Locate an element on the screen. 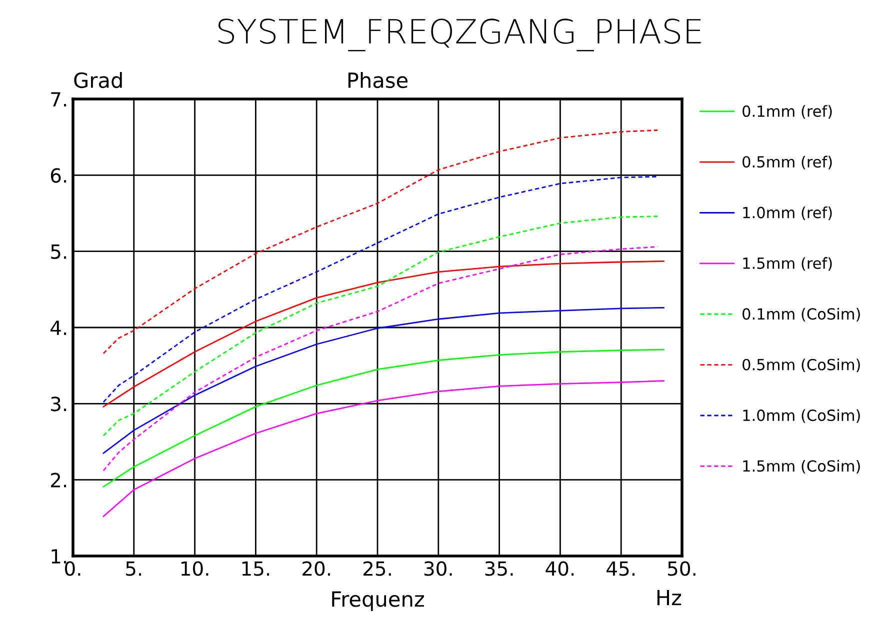 The width and height of the screenshot is (884, 635). y-tick-label: 6. is located at coordinates (58, 175).